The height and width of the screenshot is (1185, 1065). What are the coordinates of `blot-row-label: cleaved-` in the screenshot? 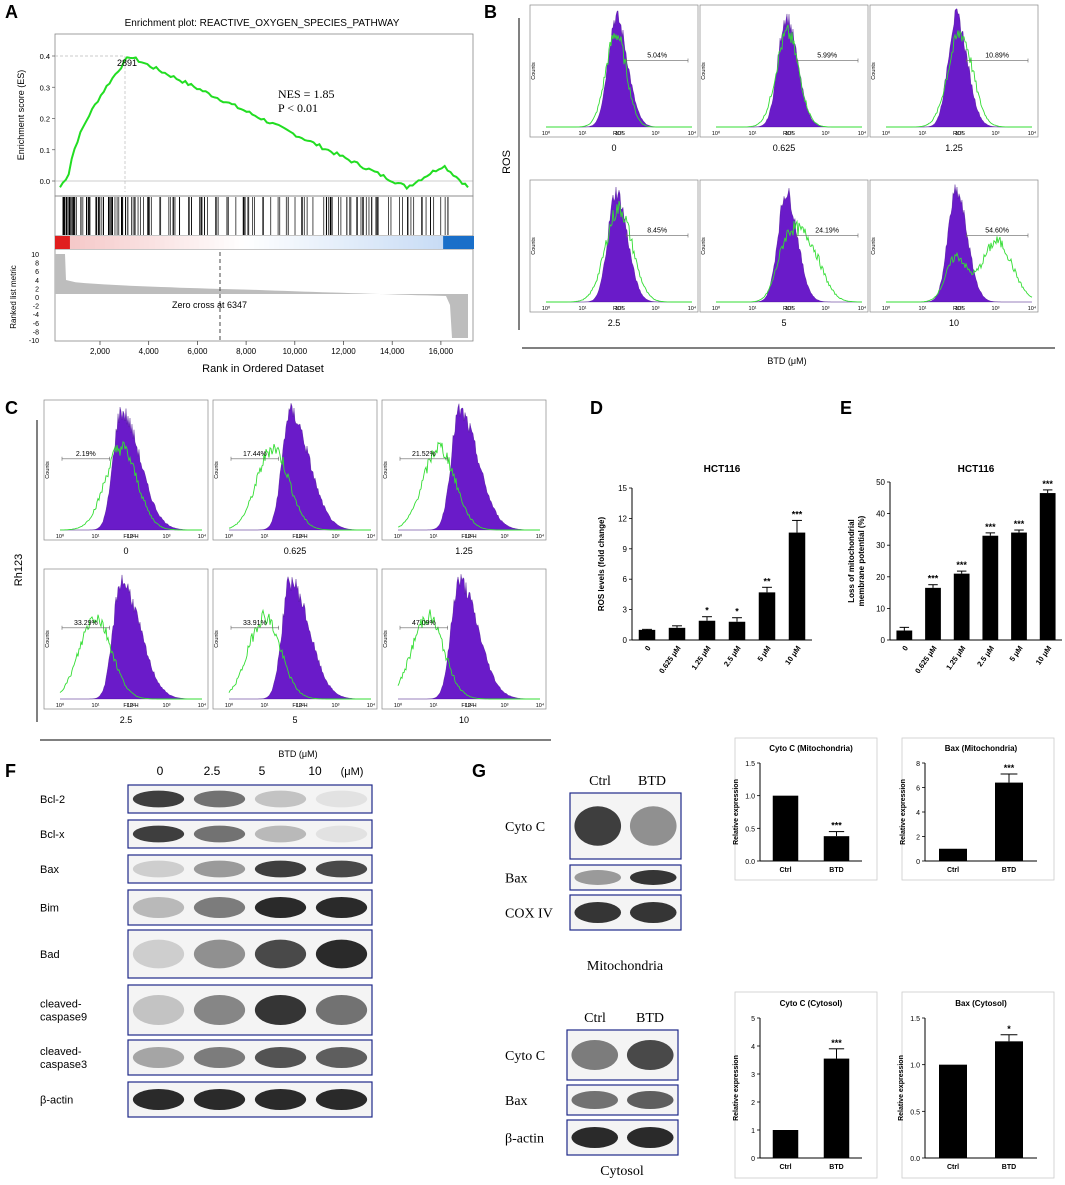 It's located at (61, 1052).